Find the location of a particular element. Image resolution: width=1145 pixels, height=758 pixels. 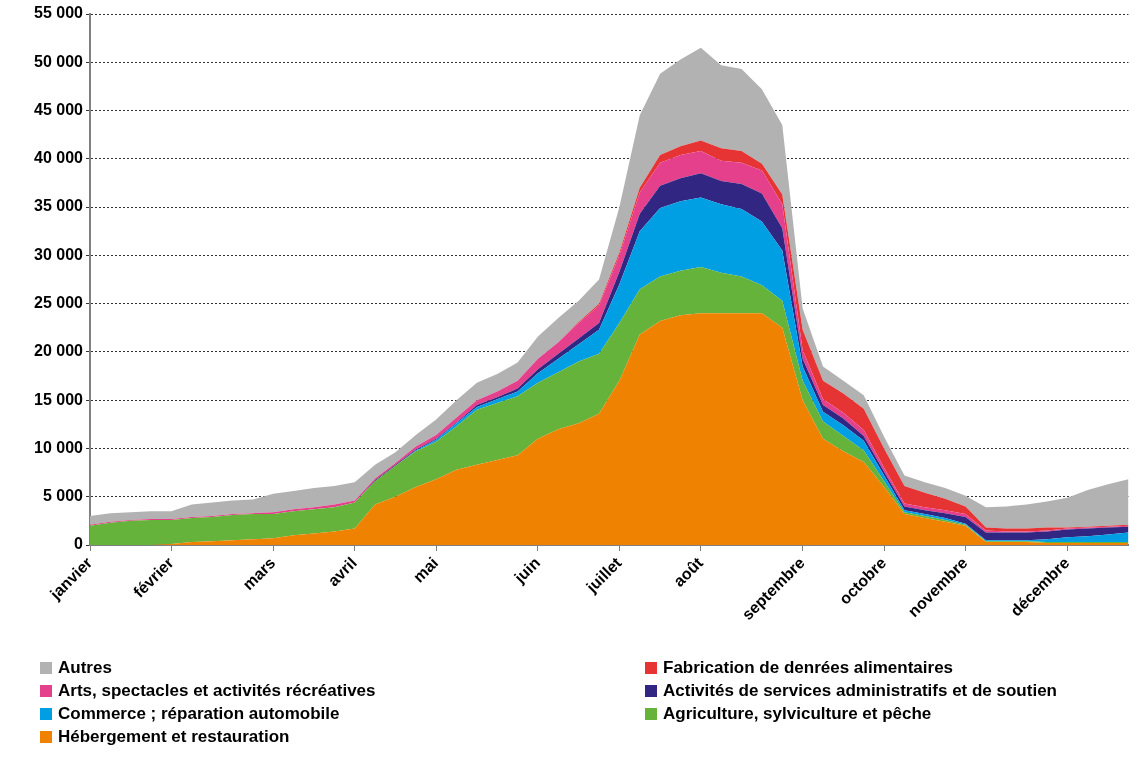

y-tick-label: 30 000 is located at coordinates (59, 254).